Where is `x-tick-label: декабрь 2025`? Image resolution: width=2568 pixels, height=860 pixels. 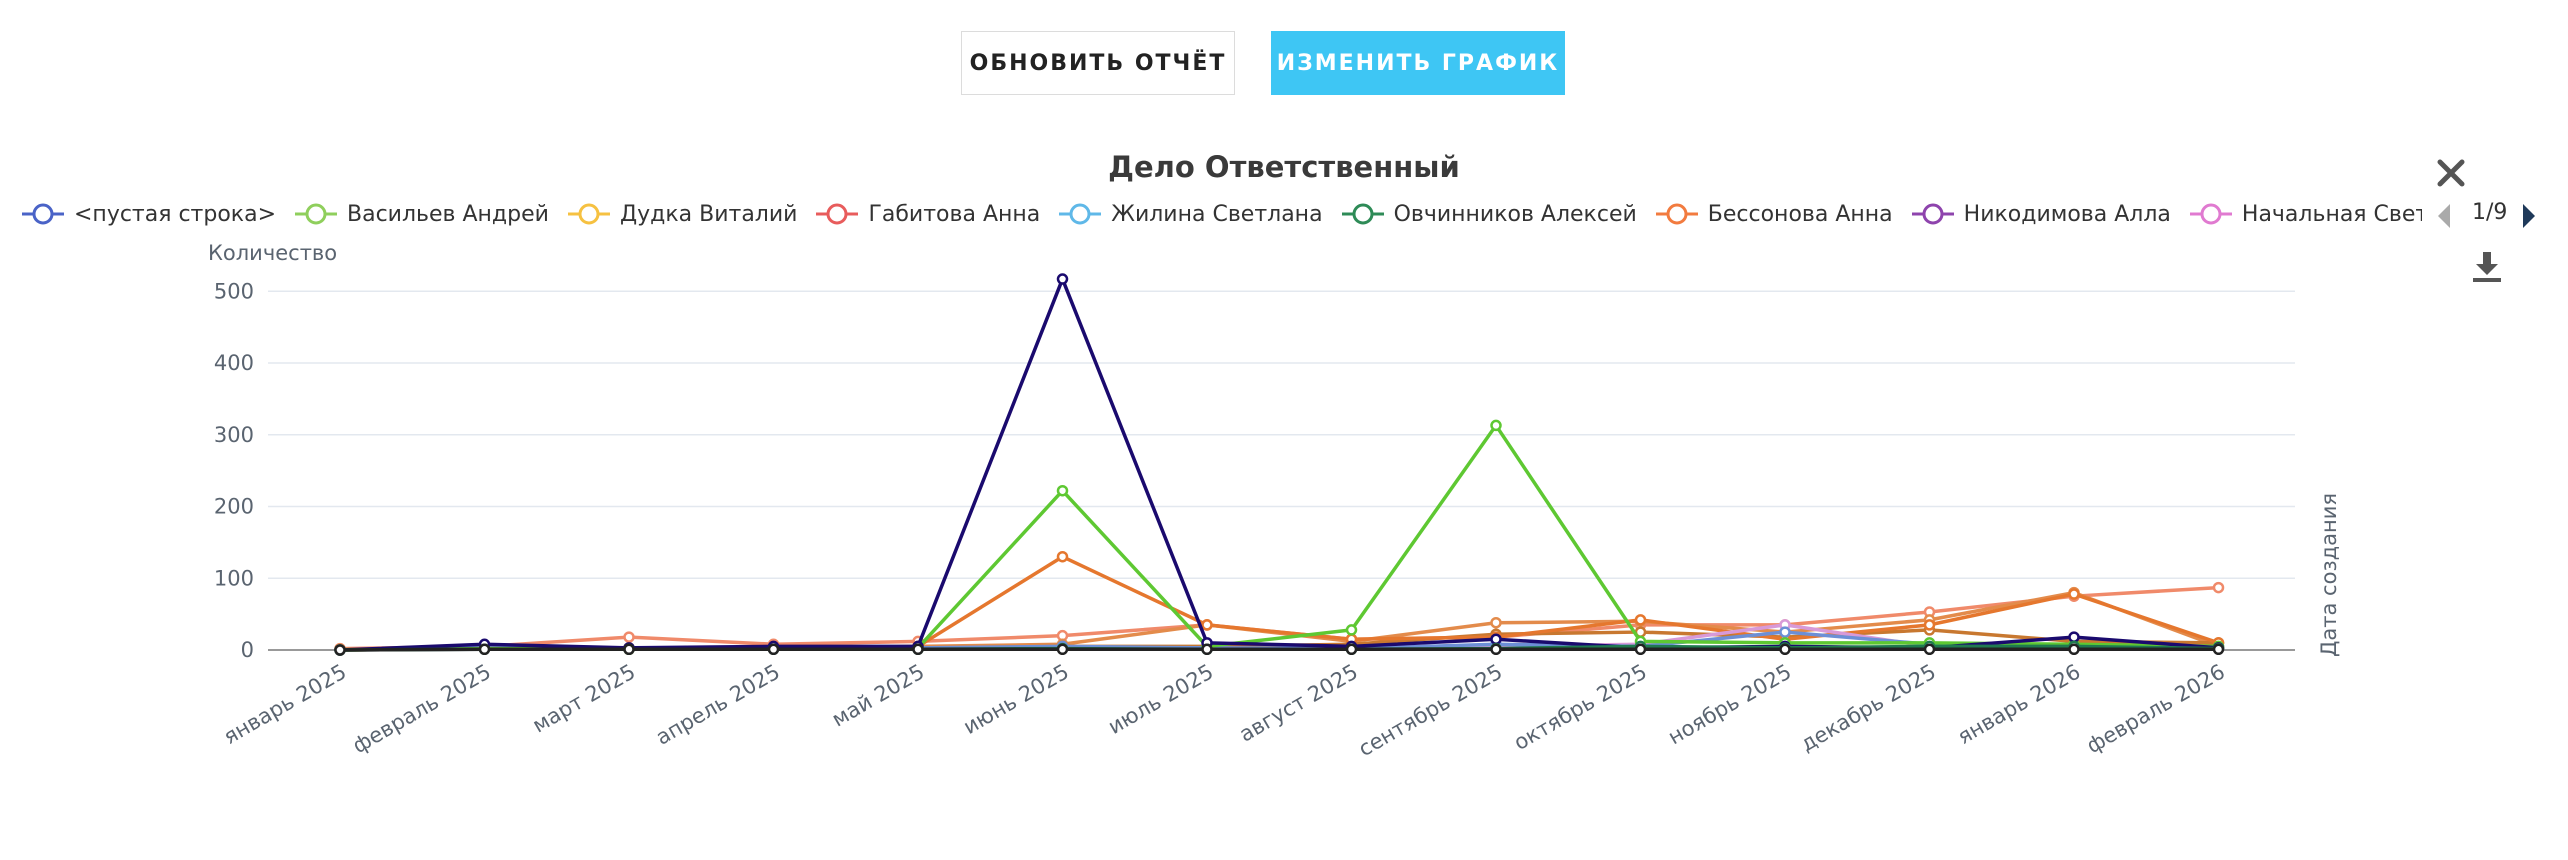
x-tick-label: декабрь 2025 is located at coordinates (1868, 708).